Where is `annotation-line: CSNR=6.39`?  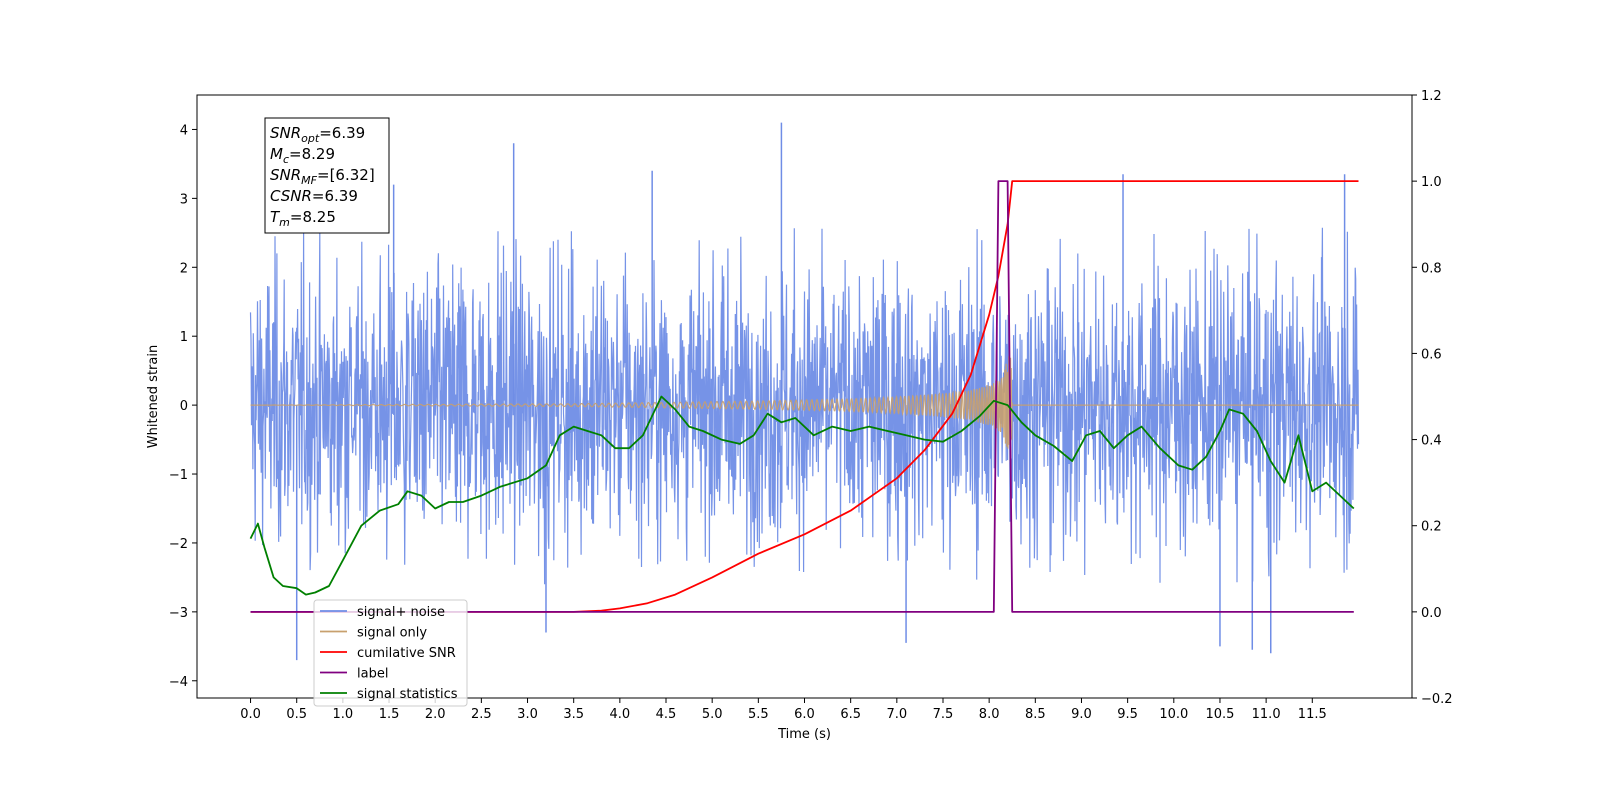 annotation-line: CSNR=6.39 is located at coordinates (314, 196).